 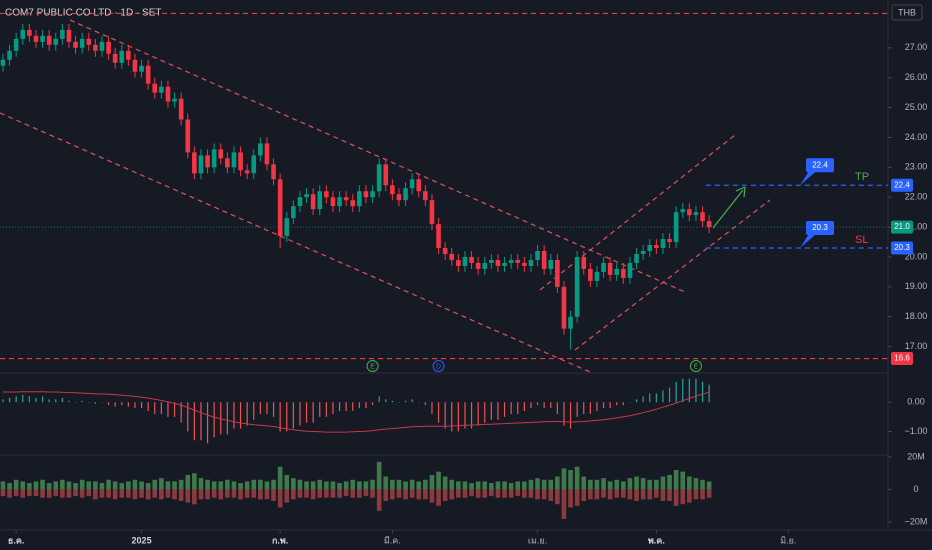 What do you see at coordinates (142, 540) in the screenshot?
I see `x-tick-label: 2025` at bounding box center [142, 540].